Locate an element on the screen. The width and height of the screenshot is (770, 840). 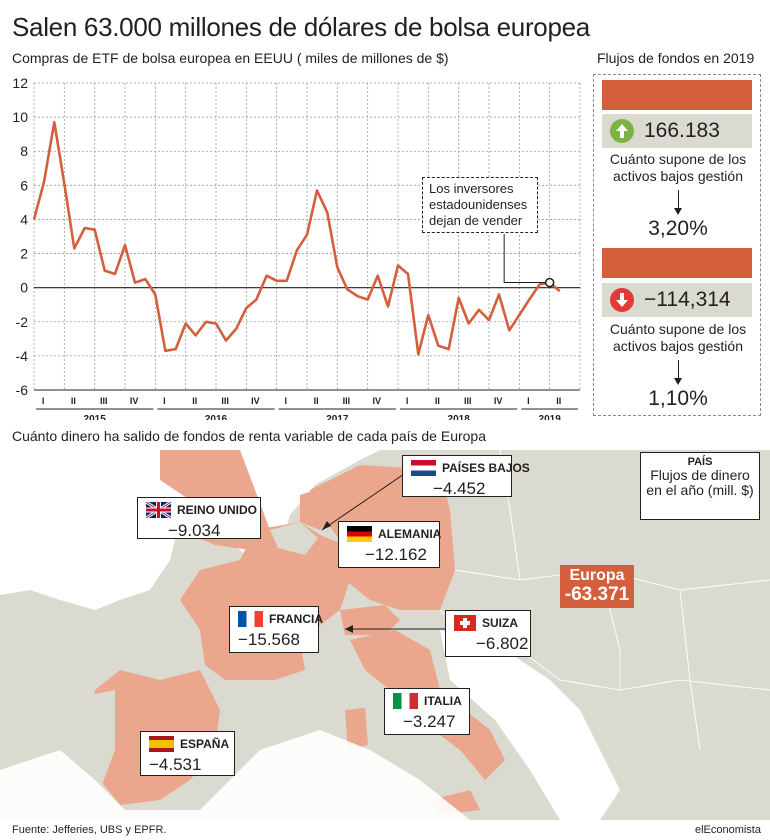
y-tick-label: -2 is located at coordinates (22, 322).